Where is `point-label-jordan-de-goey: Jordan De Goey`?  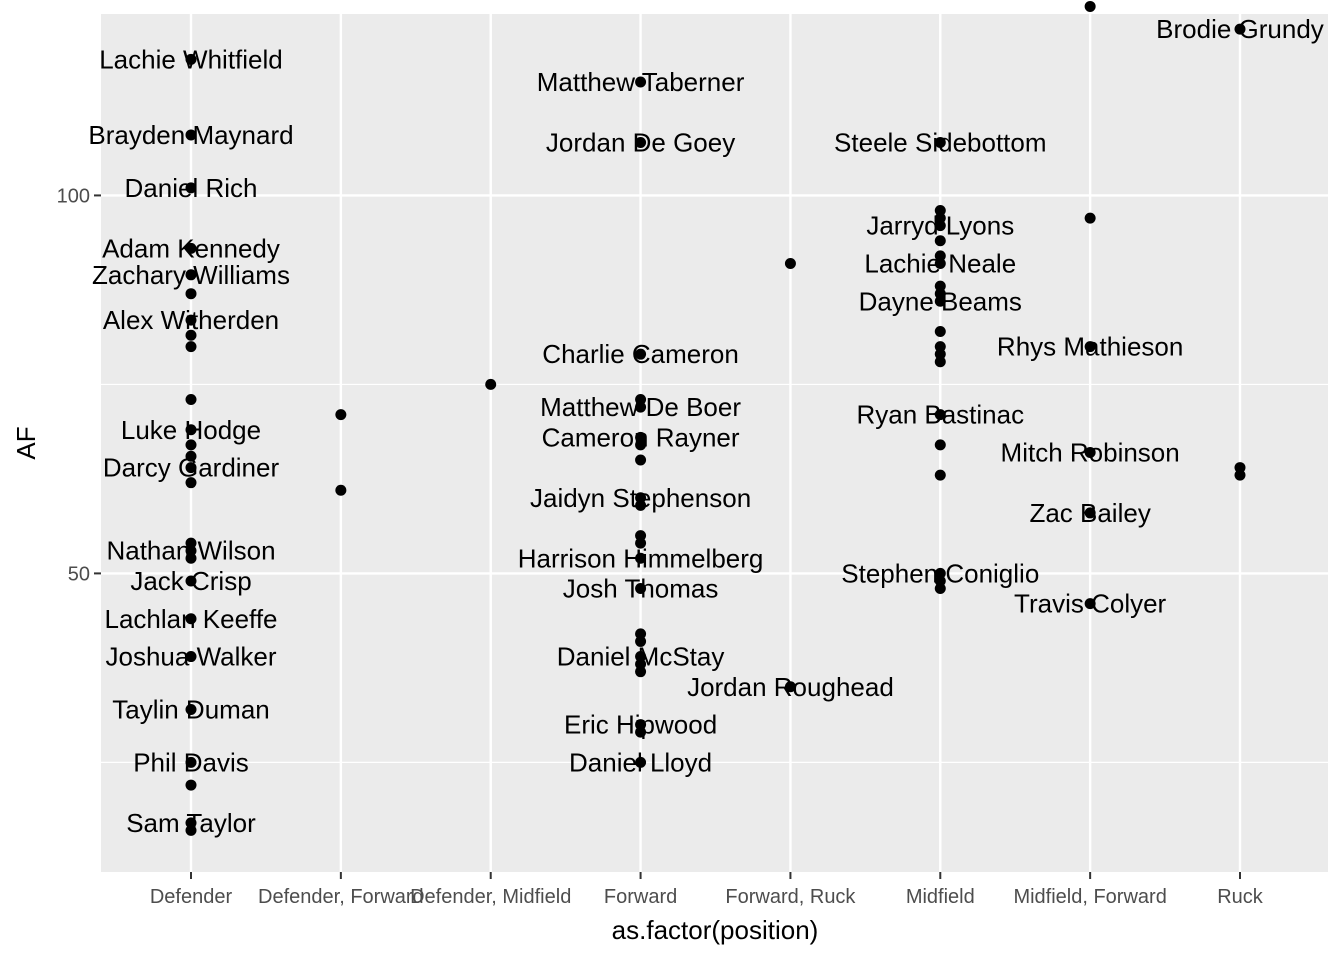
point-label-jordan-de-goey: Jordan De Goey is located at coordinates (640, 143).